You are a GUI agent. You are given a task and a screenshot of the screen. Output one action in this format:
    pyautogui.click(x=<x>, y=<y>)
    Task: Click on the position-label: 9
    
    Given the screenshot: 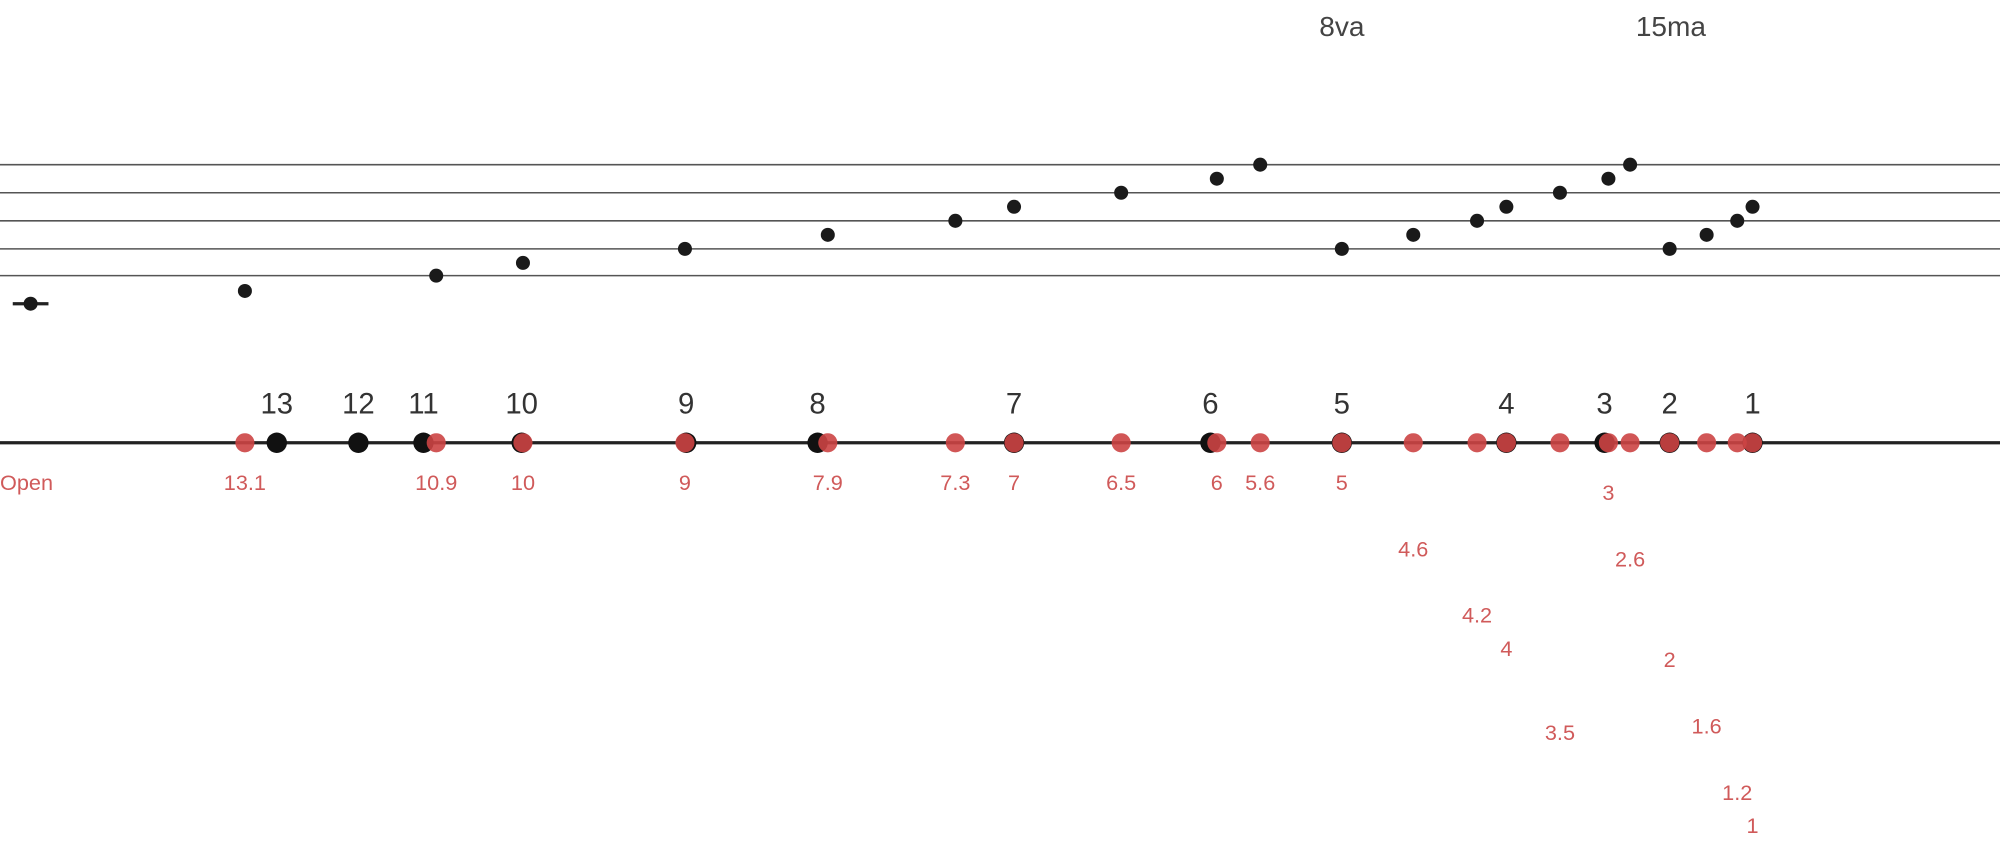 What is the action you would take?
    pyautogui.click(x=685, y=482)
    